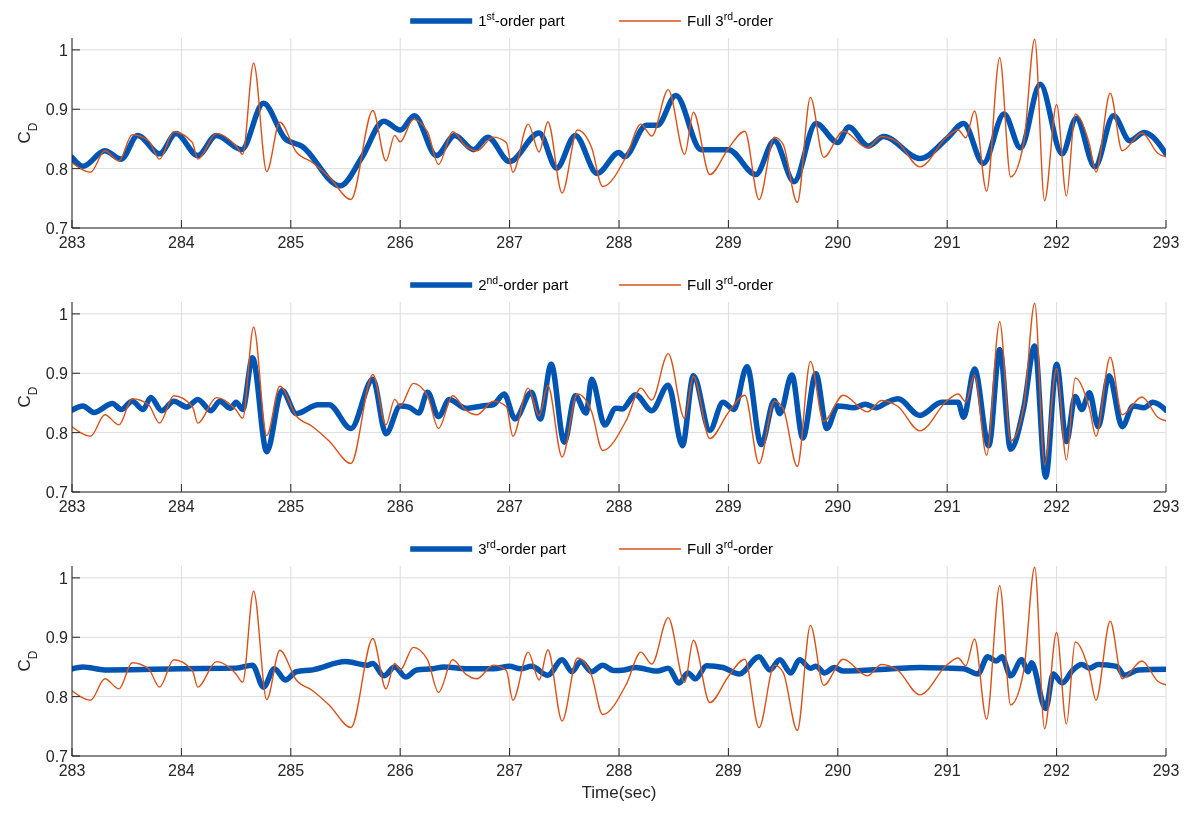 Image resolution: width=1192 pixels, height=820 pixels. Describe the element at coordinates (524, 283) in the screenshot. I see `legend-label: 2$^{nd}$-order part` at that location.